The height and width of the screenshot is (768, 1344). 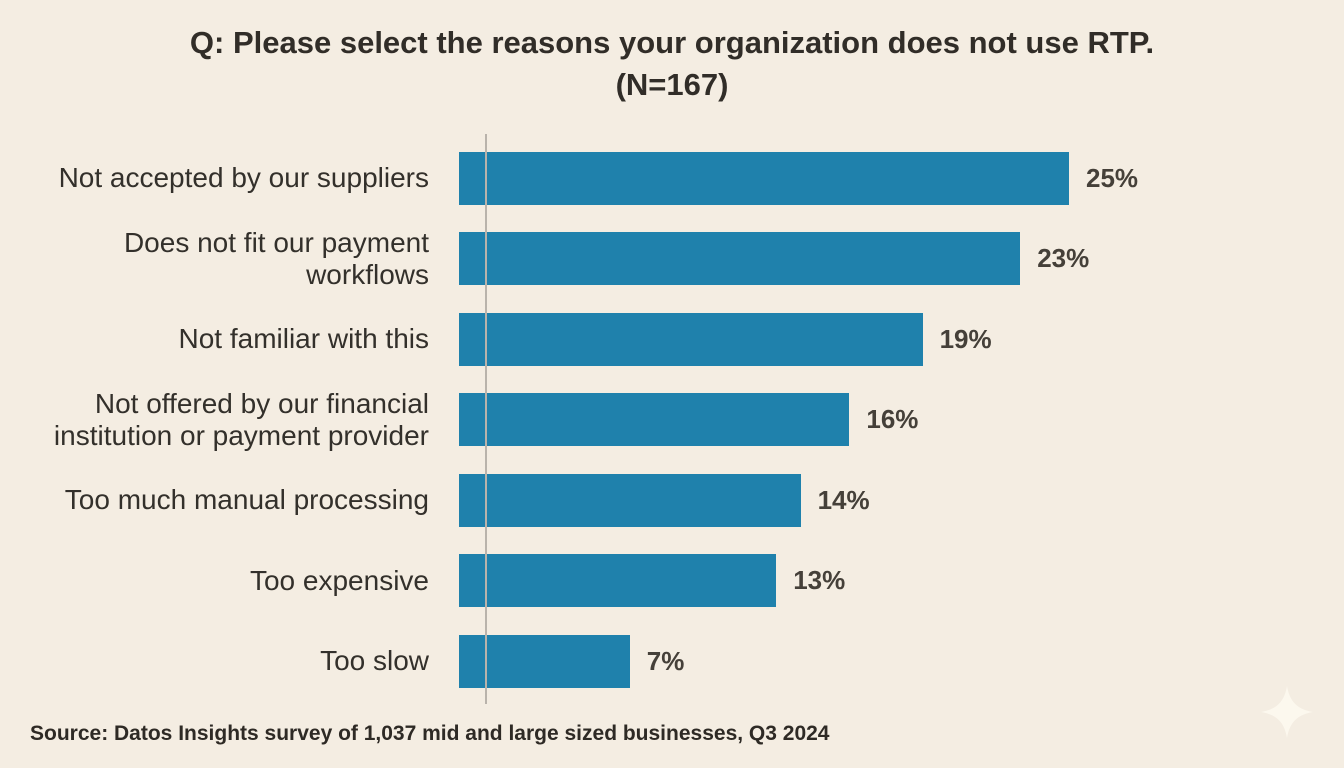 What do you see at coordinates (486, 419) in the screenshot?
I see `y-axis-line` at bounding box center [486, 419].